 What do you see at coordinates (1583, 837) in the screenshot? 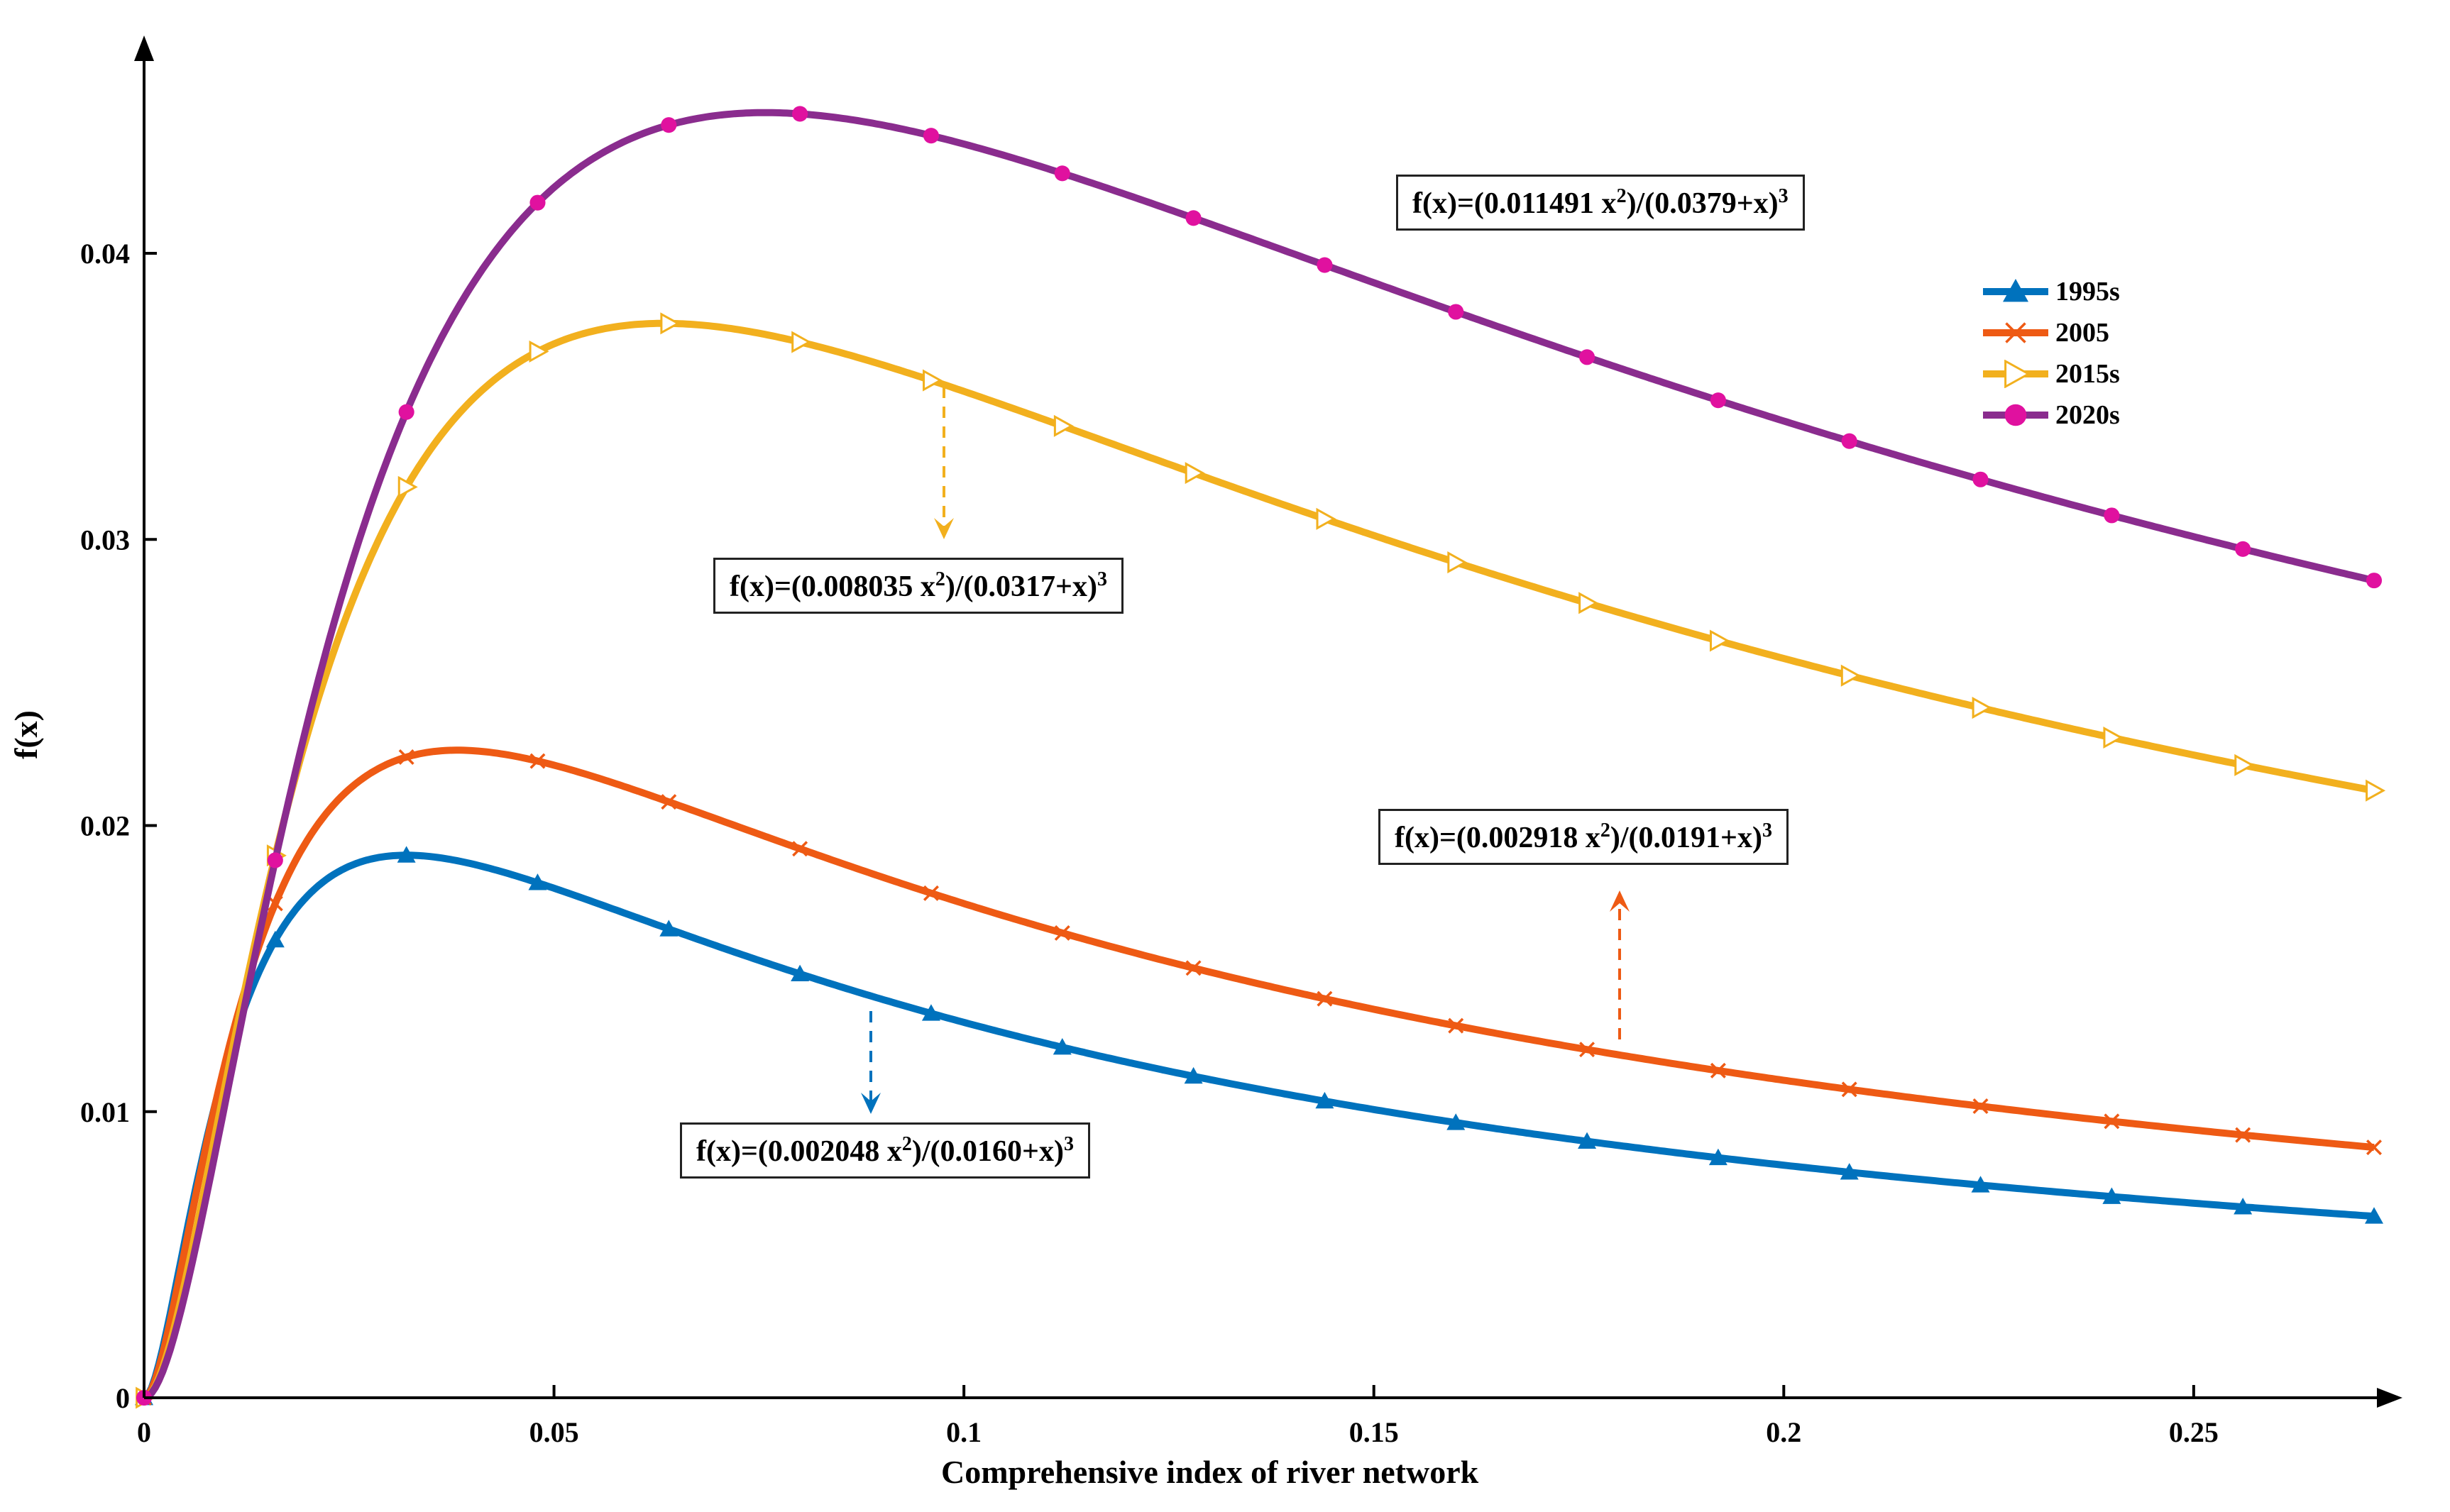
I see `equation-2005: f(x)=(0.002918 x2)/(0.0191+x)3` at bounding box center [1583, 837].